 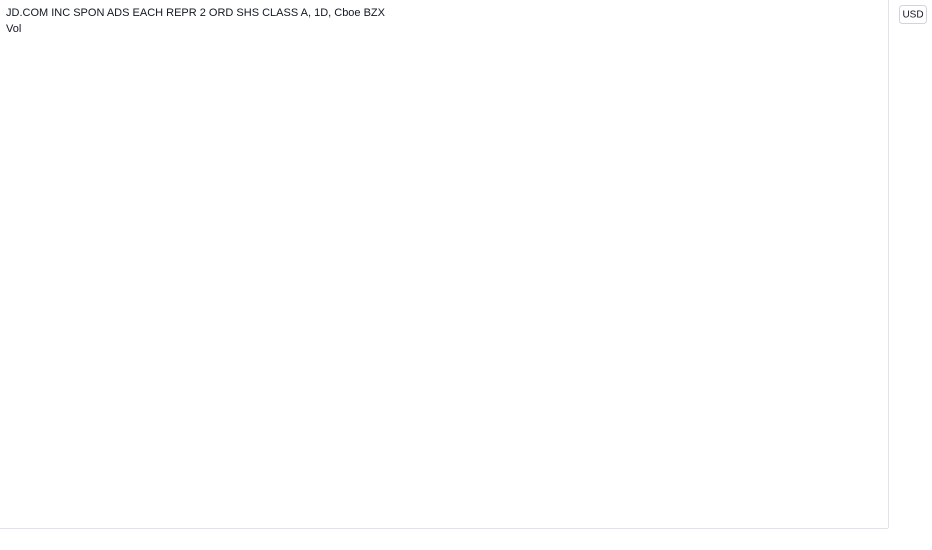 What do you see at coordinates (13, 29) in the screenshot?
I see `volume-legend: Vol` at bounding box center [13, 29].